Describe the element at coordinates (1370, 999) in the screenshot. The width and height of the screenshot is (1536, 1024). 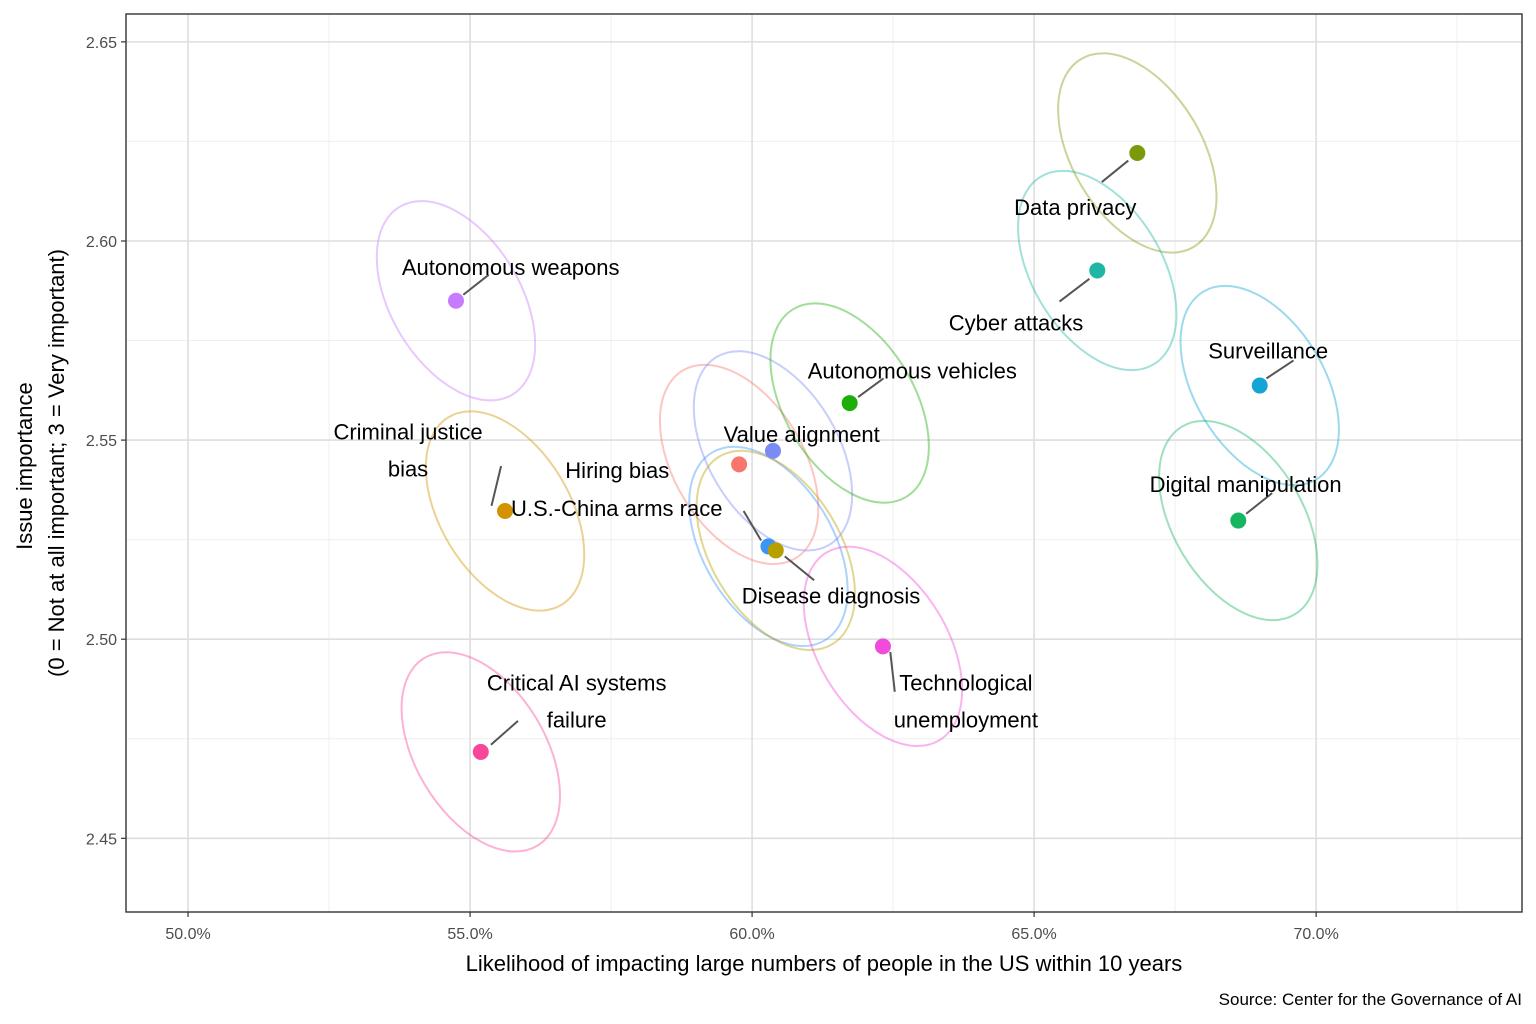
I see `source-caption: Source: Center for the Governance of AI` at that location.